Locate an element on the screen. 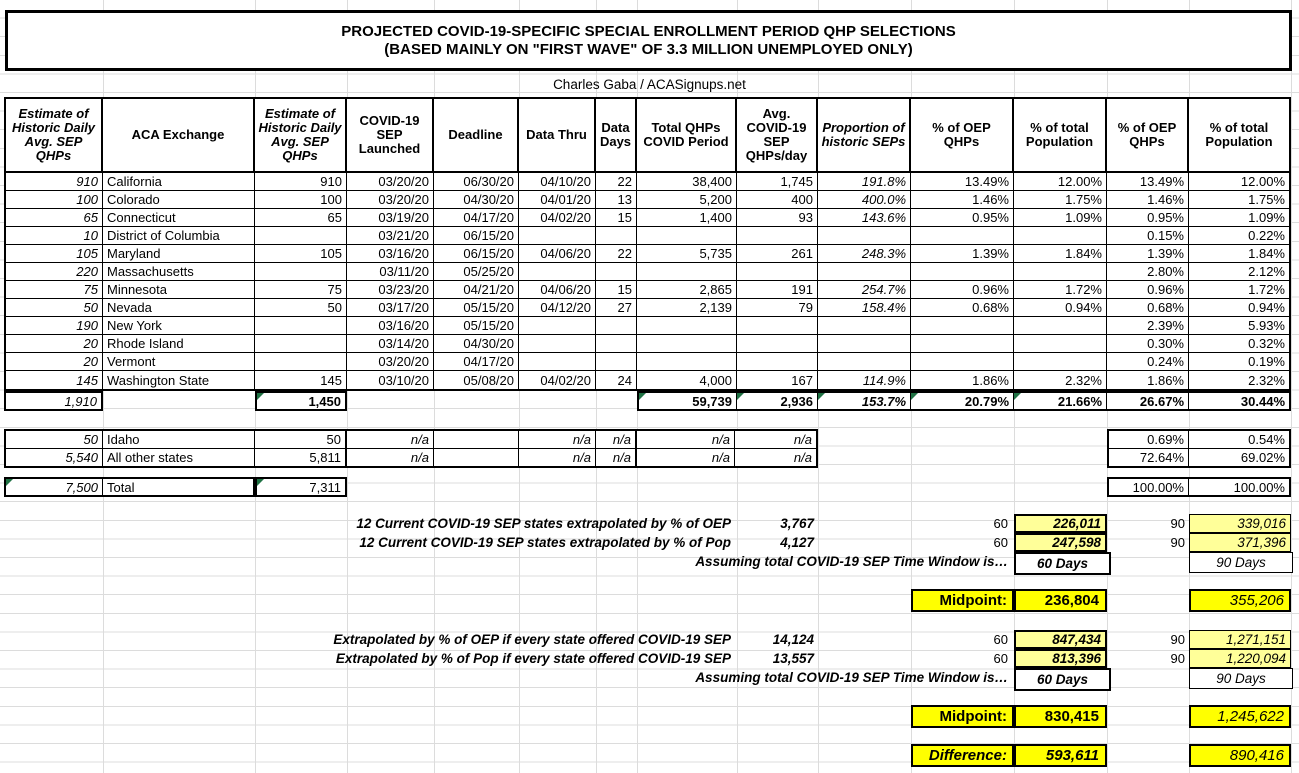  table-cell: 0.69% is located at coordinates (1149, 440).